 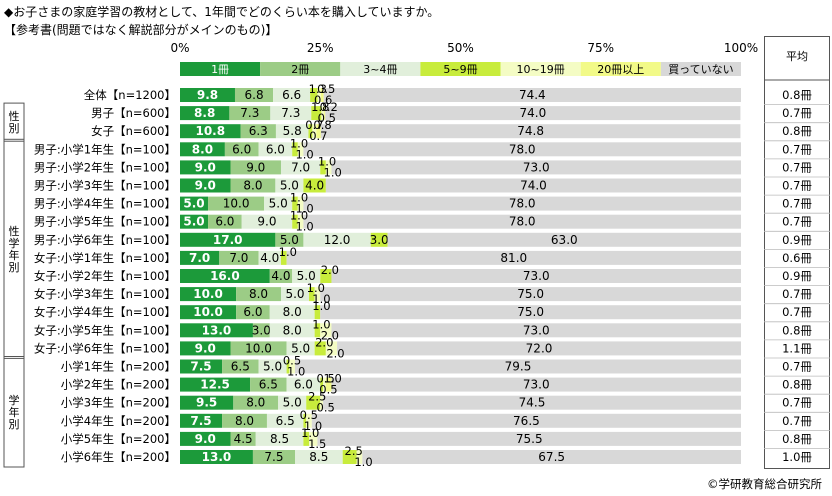 I want to click on row-label: 男子:小学4年生【n=100】, so click(x=105, y=204).